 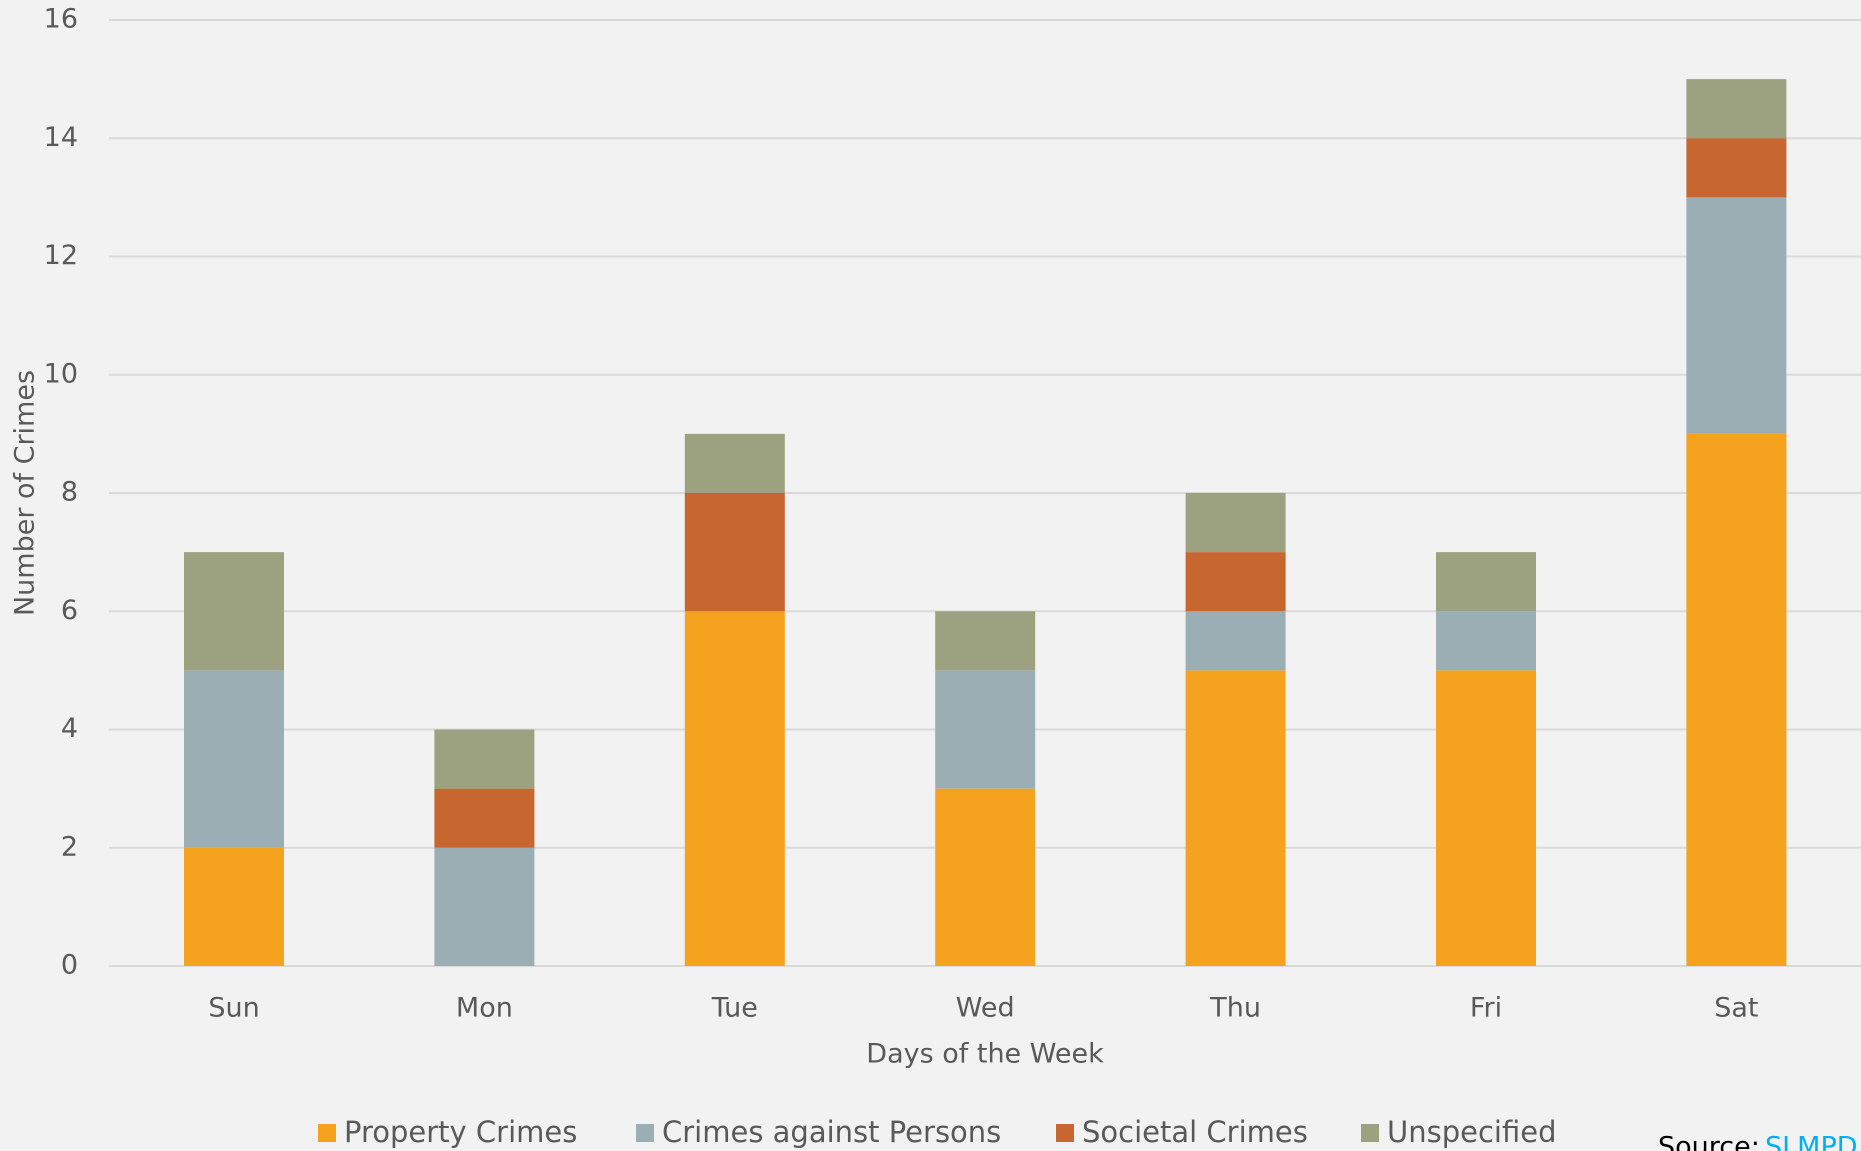 What do you see at coordinates (69, 492) in the screenshot?
I see `y-tick-label: 8` at bounding box center [69, 492].